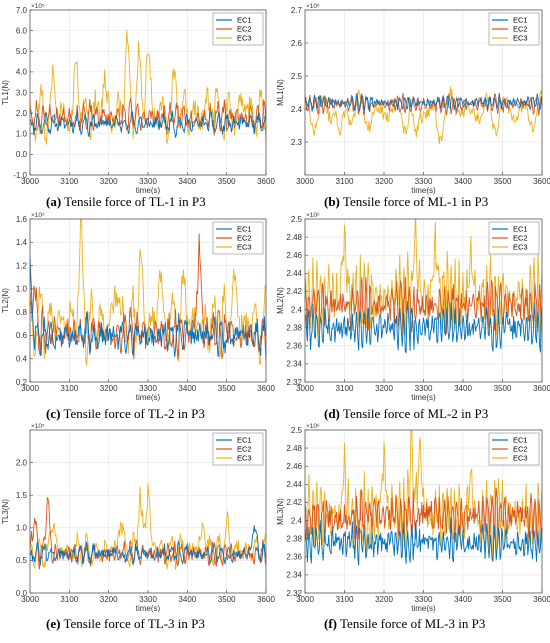 The image size is (550, 643). What do you see at coordinates (404, 623) in the screenshot?
I see `panel-caption: (f) Tensile force of ML-3 in P3` at bounding box center [404, 623].